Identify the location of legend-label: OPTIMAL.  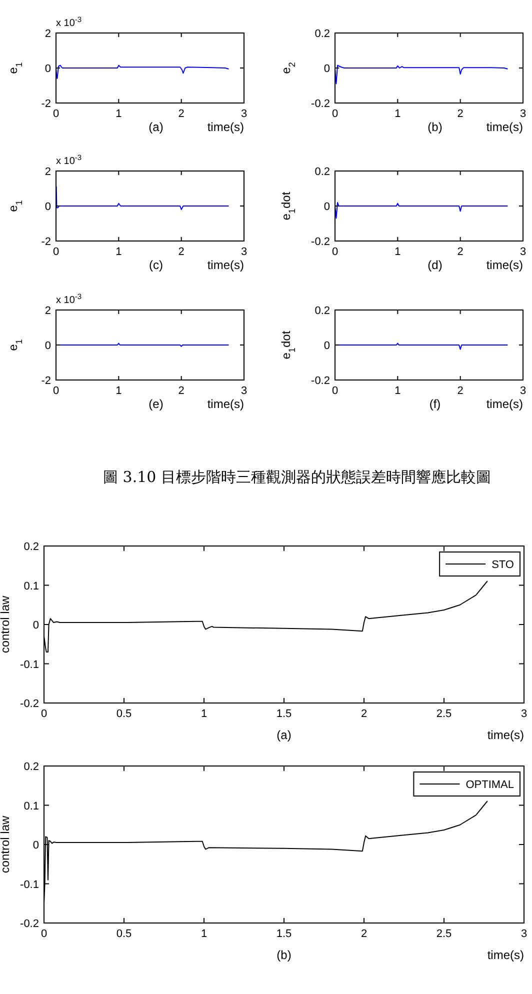
(490, 785).